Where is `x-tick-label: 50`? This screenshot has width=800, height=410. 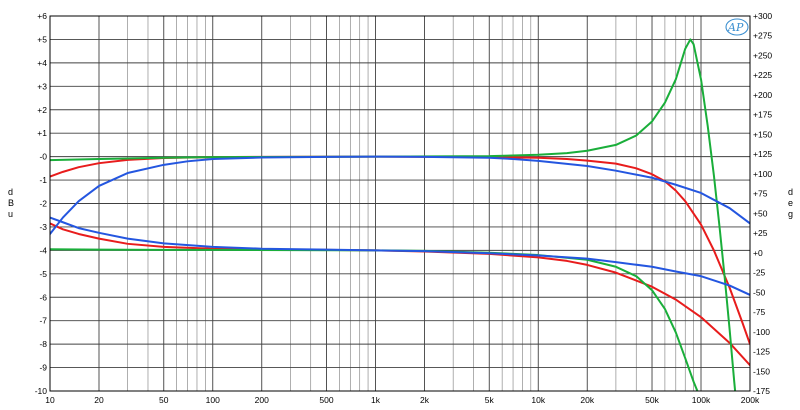 x-tick-label: 50 is located at coordinates (164, 400).